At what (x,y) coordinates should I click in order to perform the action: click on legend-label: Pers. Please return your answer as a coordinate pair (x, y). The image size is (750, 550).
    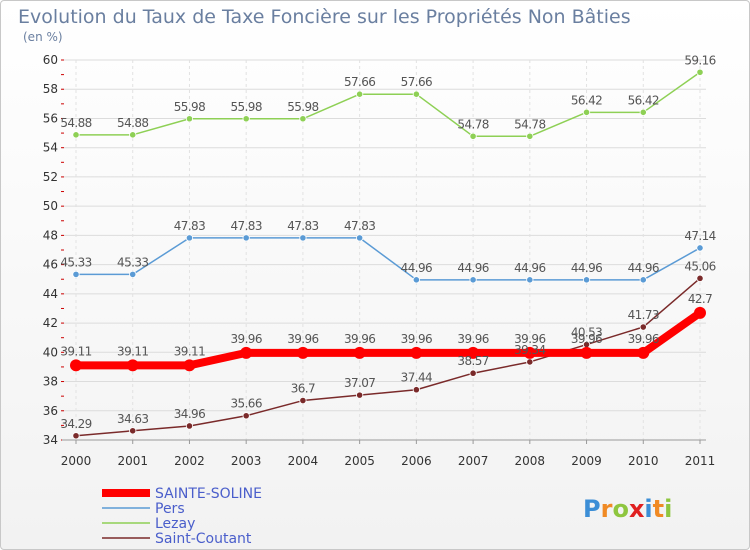
    Looking at the image, I should click on (170, 509).